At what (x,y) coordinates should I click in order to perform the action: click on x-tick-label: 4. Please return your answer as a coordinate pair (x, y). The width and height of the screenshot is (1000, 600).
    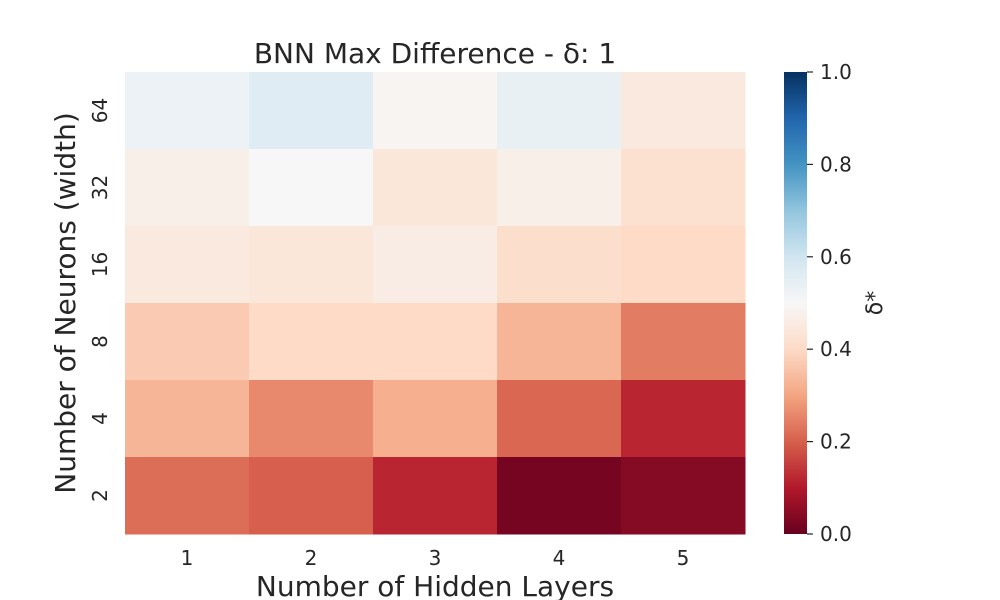
    Looking at the image, I should click on (559, 558).